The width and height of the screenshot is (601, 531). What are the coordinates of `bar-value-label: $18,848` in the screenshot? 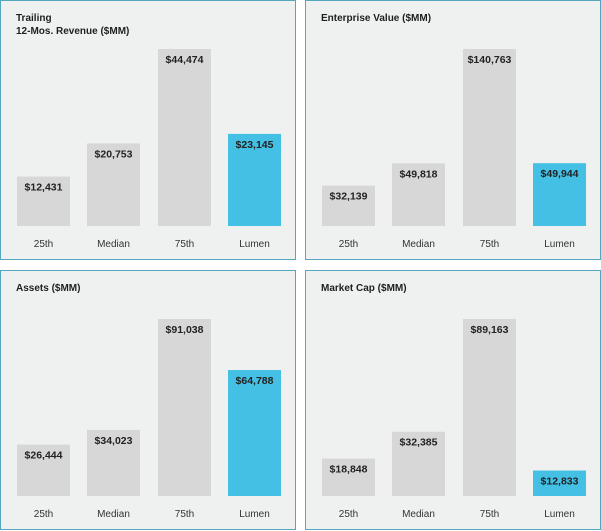 It's located at (349, 470).